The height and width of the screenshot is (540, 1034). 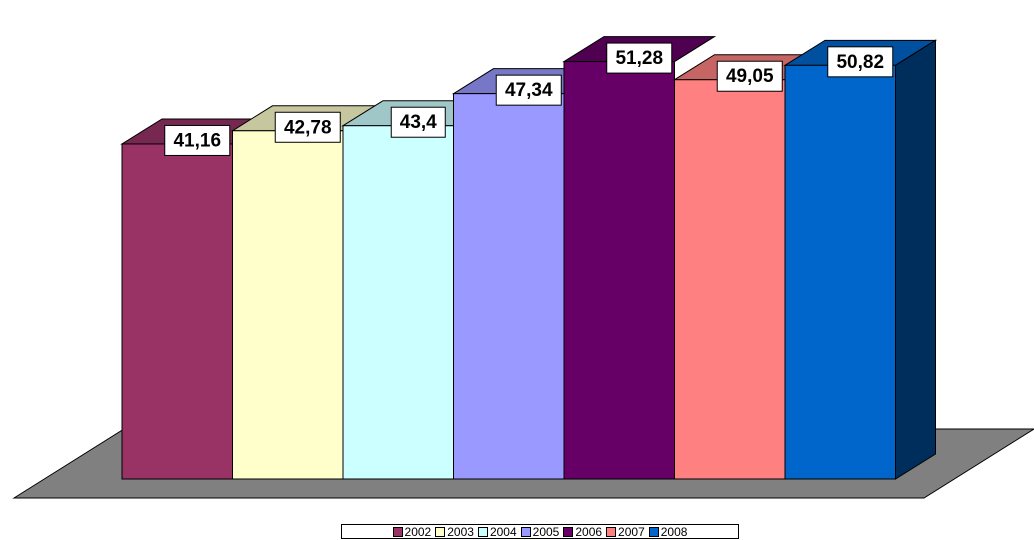 I want to click on bar-2002, so click(x=197, y=299).